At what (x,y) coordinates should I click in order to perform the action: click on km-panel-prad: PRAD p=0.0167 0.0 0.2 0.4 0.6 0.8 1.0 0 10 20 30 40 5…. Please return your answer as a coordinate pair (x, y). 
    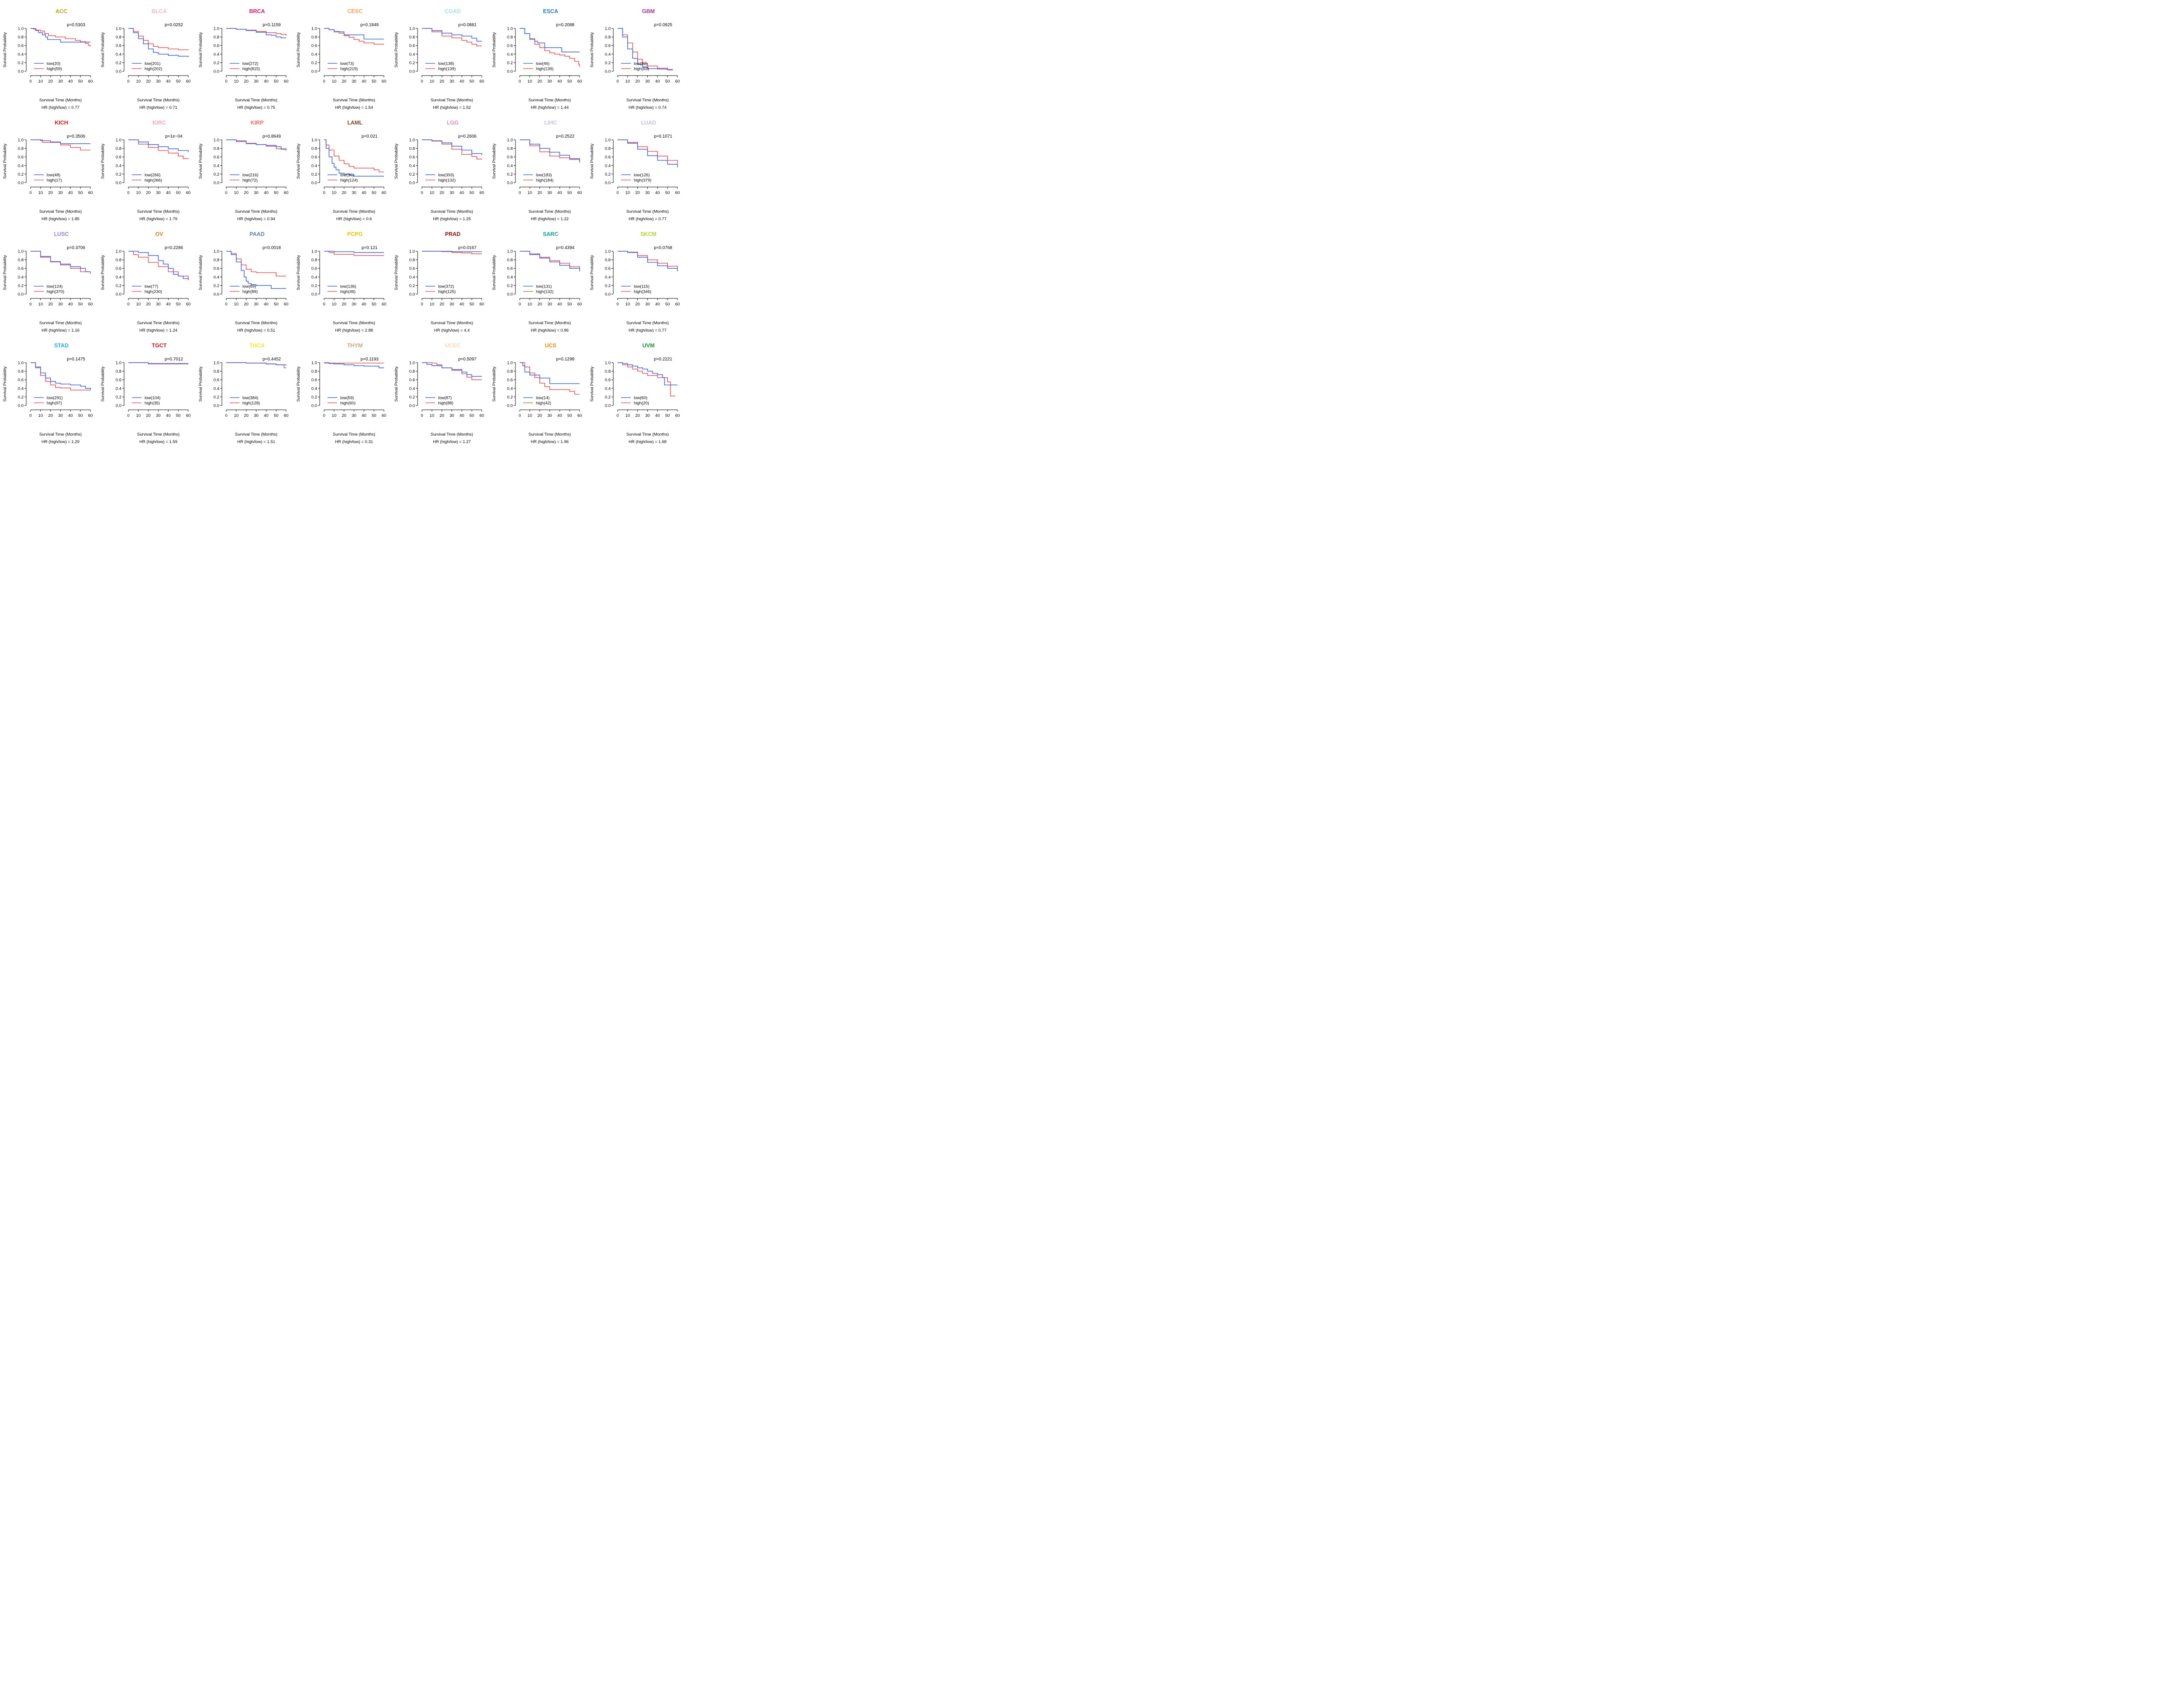
    Looking at the image, I should click on (439, 282).